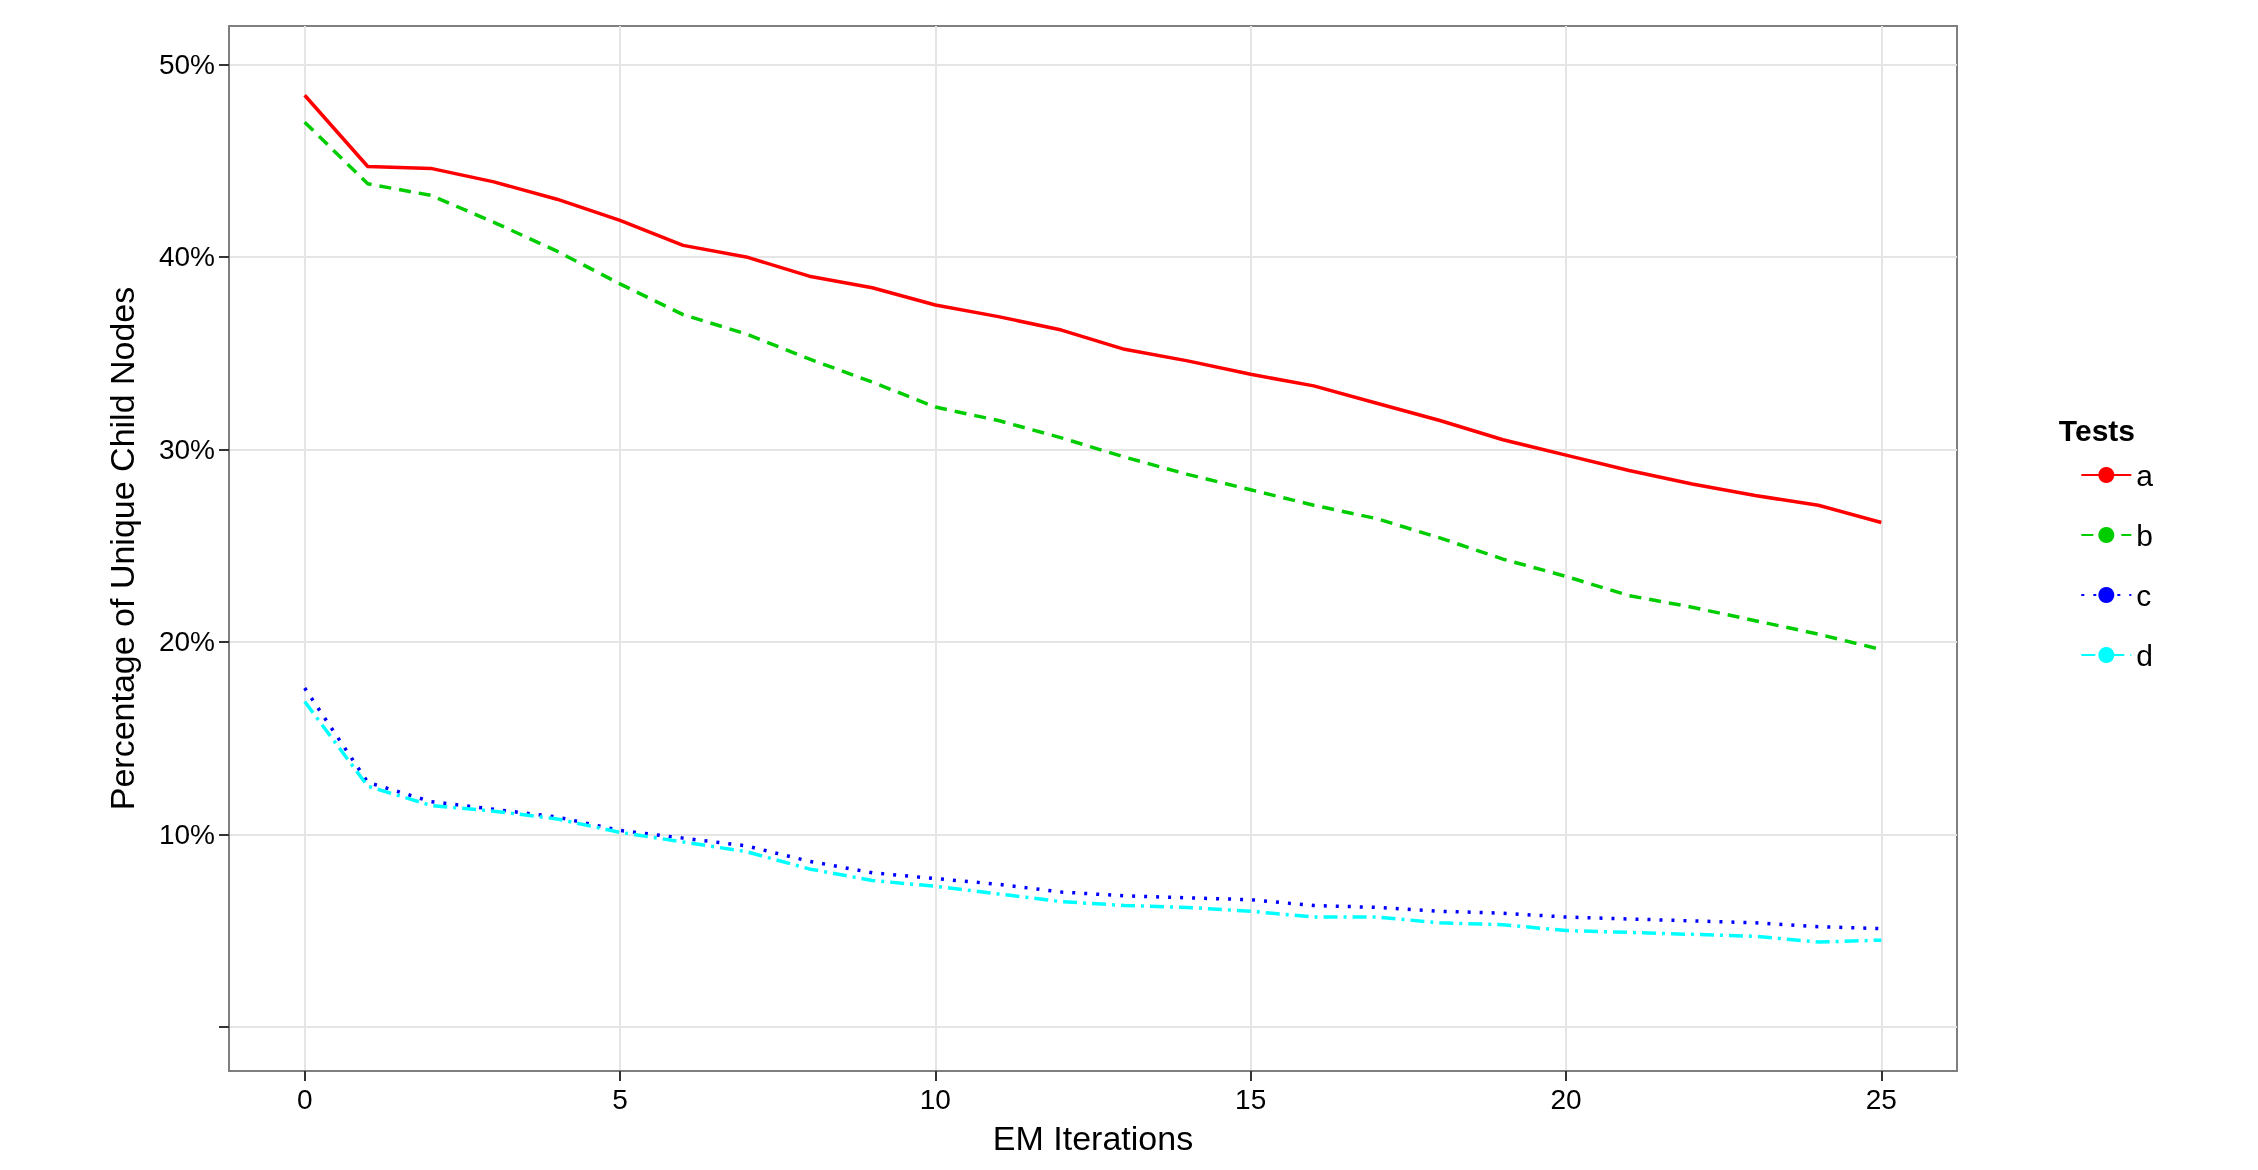 The width and height of the screenshot is (2258, 1170). I want to click on y-tick-label: 30%, so click(186, 449).